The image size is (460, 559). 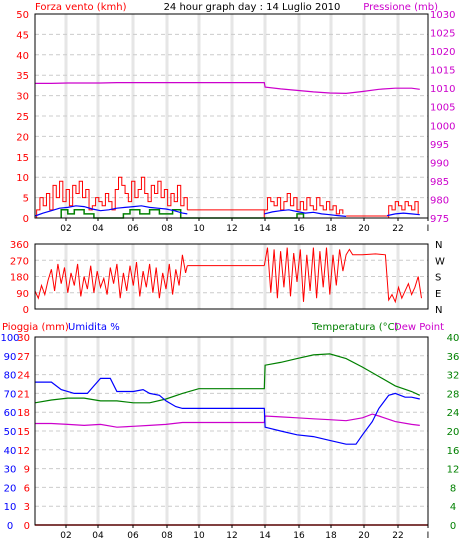 What do you see at coordinates (9, 338) in the screenshot?
I see `humidity-ytick-10: 100` at bounding box center [9, 338].